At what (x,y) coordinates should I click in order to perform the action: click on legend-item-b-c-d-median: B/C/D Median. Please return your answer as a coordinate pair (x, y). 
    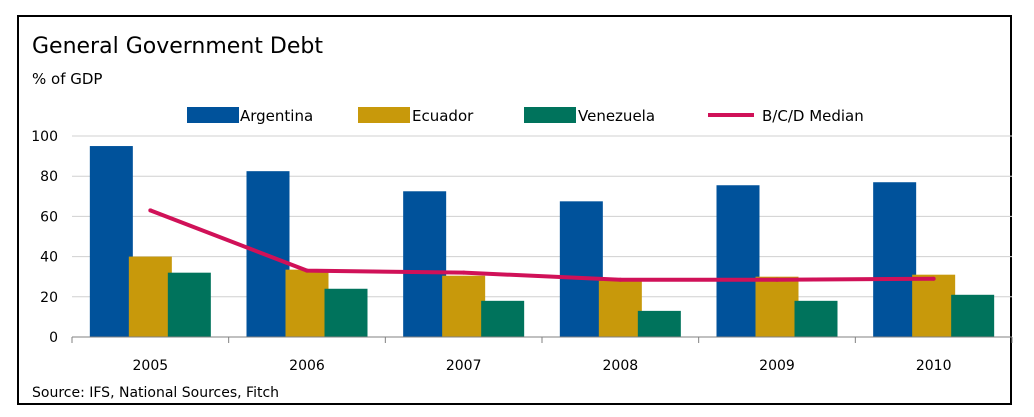
    Looking at the image, I should click on (786, 116).